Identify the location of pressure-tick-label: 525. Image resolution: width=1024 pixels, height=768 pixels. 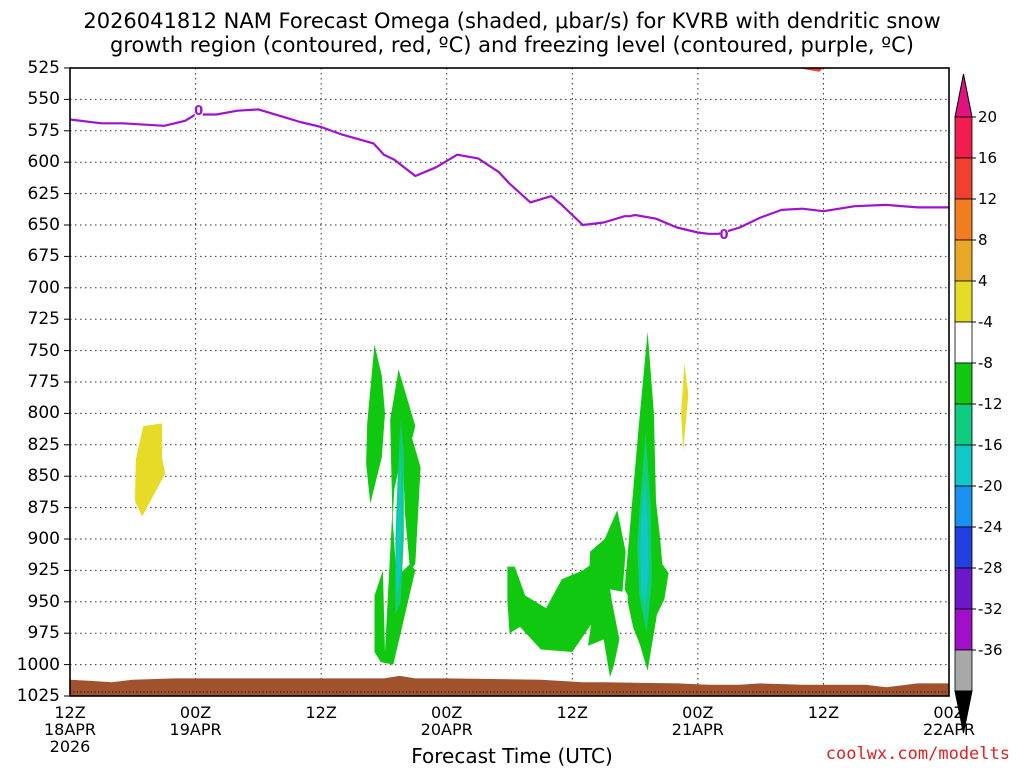
(43, 68).